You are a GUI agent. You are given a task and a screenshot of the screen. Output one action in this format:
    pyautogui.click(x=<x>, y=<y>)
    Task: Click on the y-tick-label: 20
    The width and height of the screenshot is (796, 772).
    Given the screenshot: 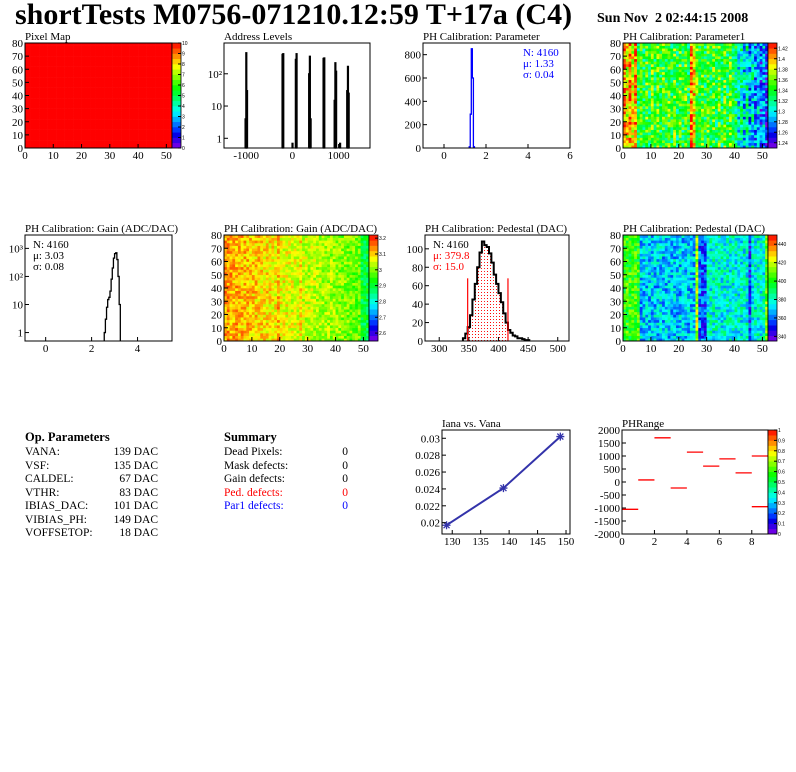 What is the action you would take?
    pyautogui.click(x=616, y=123)
    